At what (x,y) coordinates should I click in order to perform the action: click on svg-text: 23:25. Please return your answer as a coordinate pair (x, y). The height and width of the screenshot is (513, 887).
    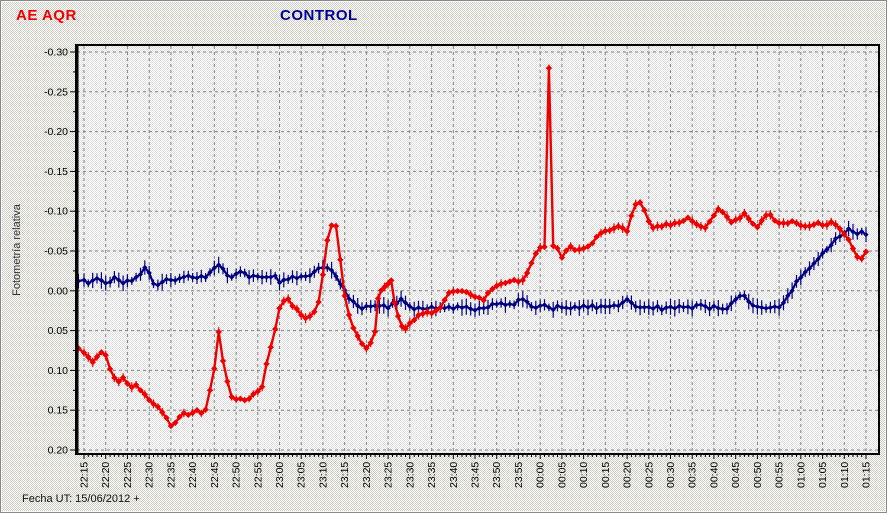
    Looking at the image, I should click on (389, 475).